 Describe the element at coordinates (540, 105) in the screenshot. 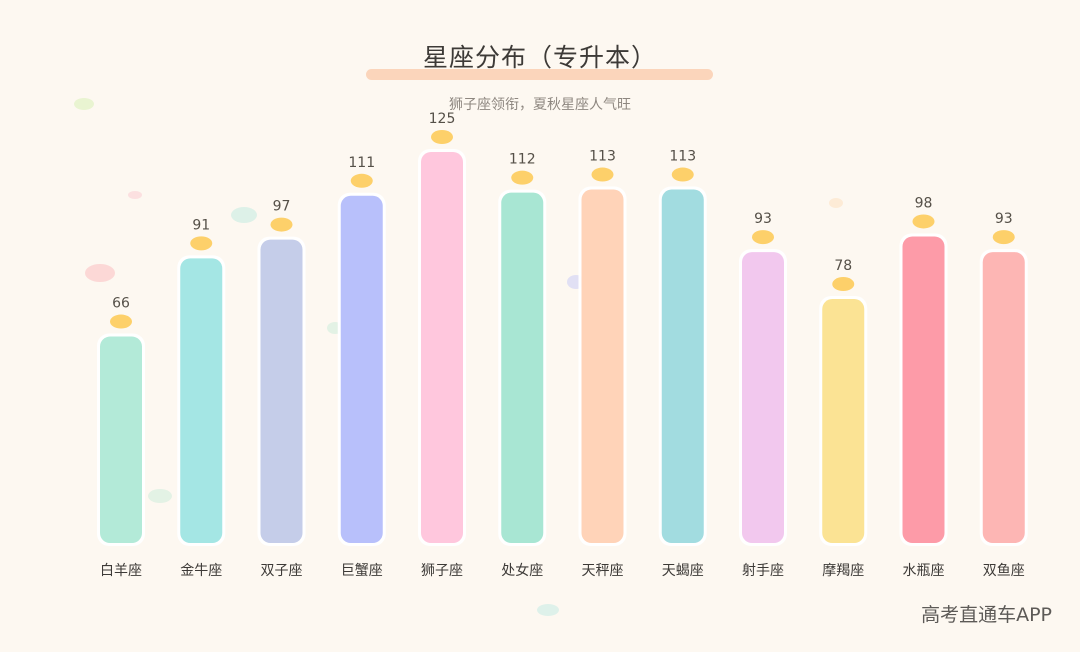

I see `chart-subtitle: 狮子座领衔，夏秋星座人气旺` at that location.